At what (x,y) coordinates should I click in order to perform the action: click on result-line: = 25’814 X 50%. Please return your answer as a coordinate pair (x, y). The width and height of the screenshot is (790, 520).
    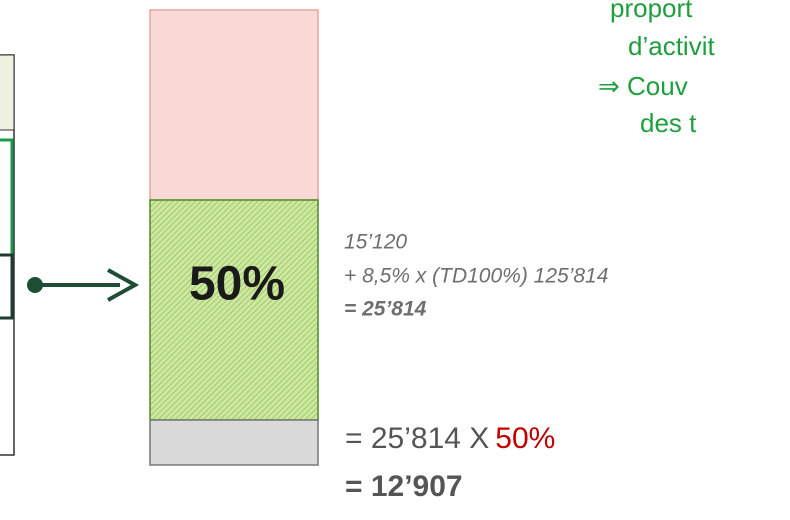
    Looking at the image, I should click on (450, 438).